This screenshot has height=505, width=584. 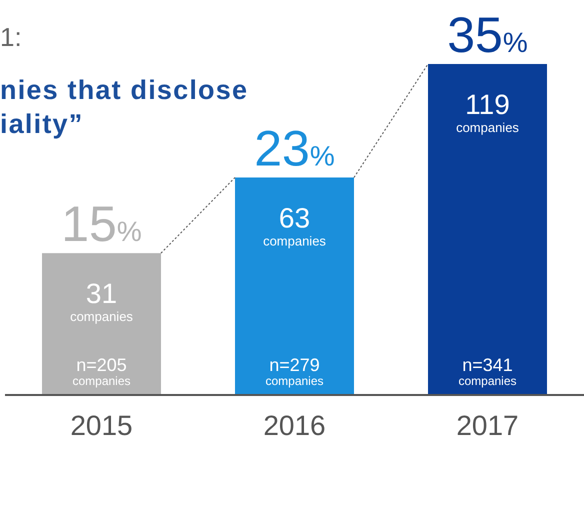 I want to click on data-label: 35%, so click(x=487, y=35).